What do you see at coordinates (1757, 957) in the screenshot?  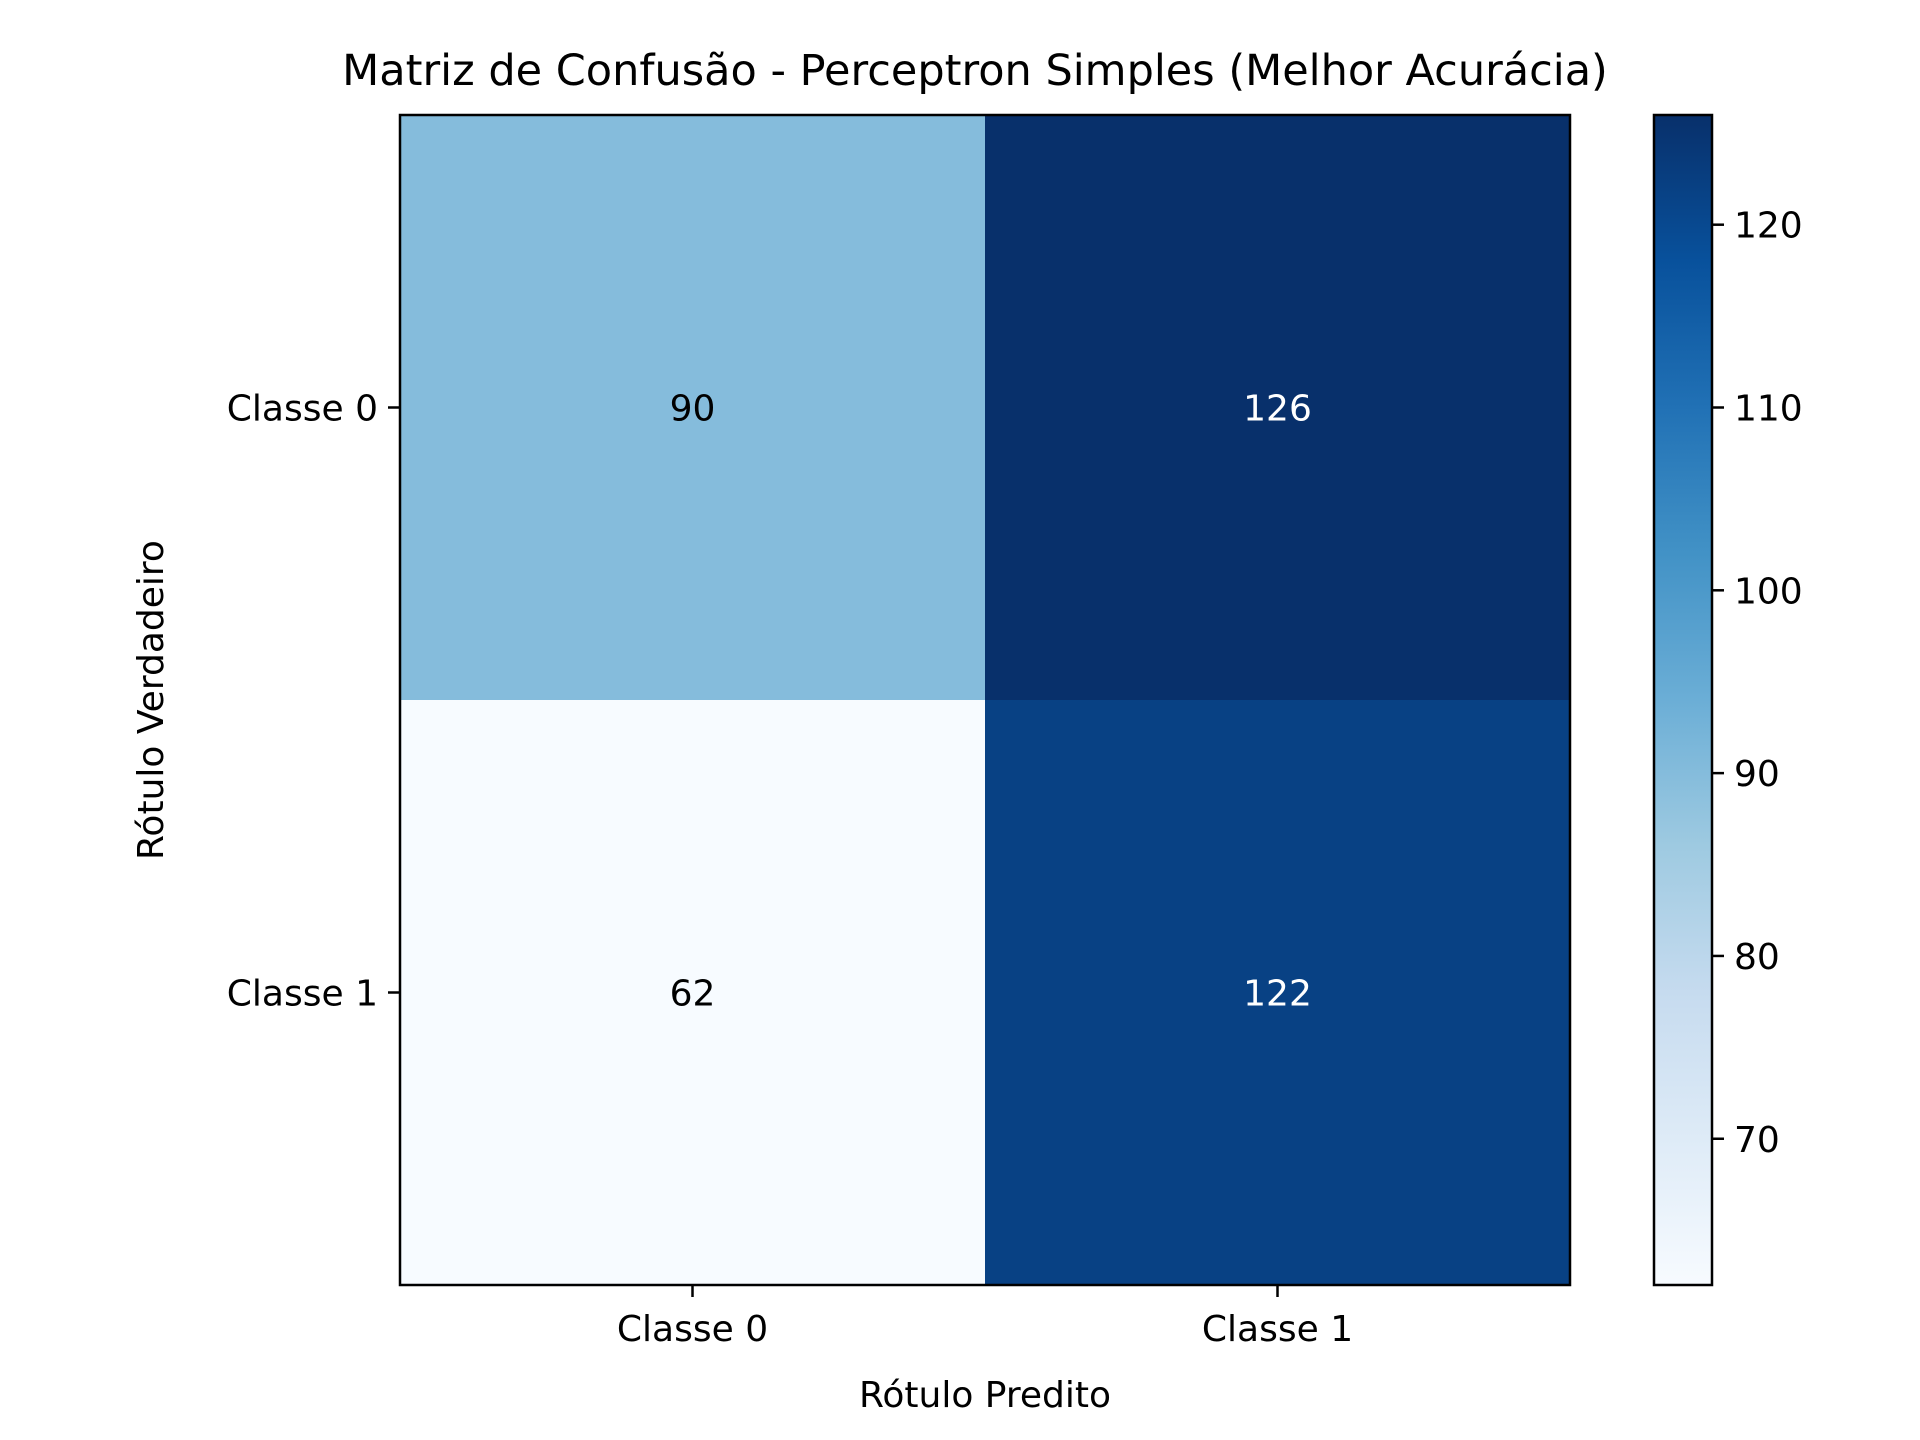 I see `colorbar-tick-label: 80` at bounding box center [1757, 957].